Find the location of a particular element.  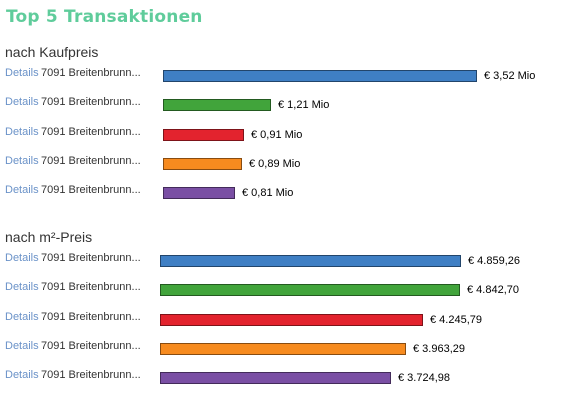

value-label: € 4.245,79 is located at coordinates (456, 320).